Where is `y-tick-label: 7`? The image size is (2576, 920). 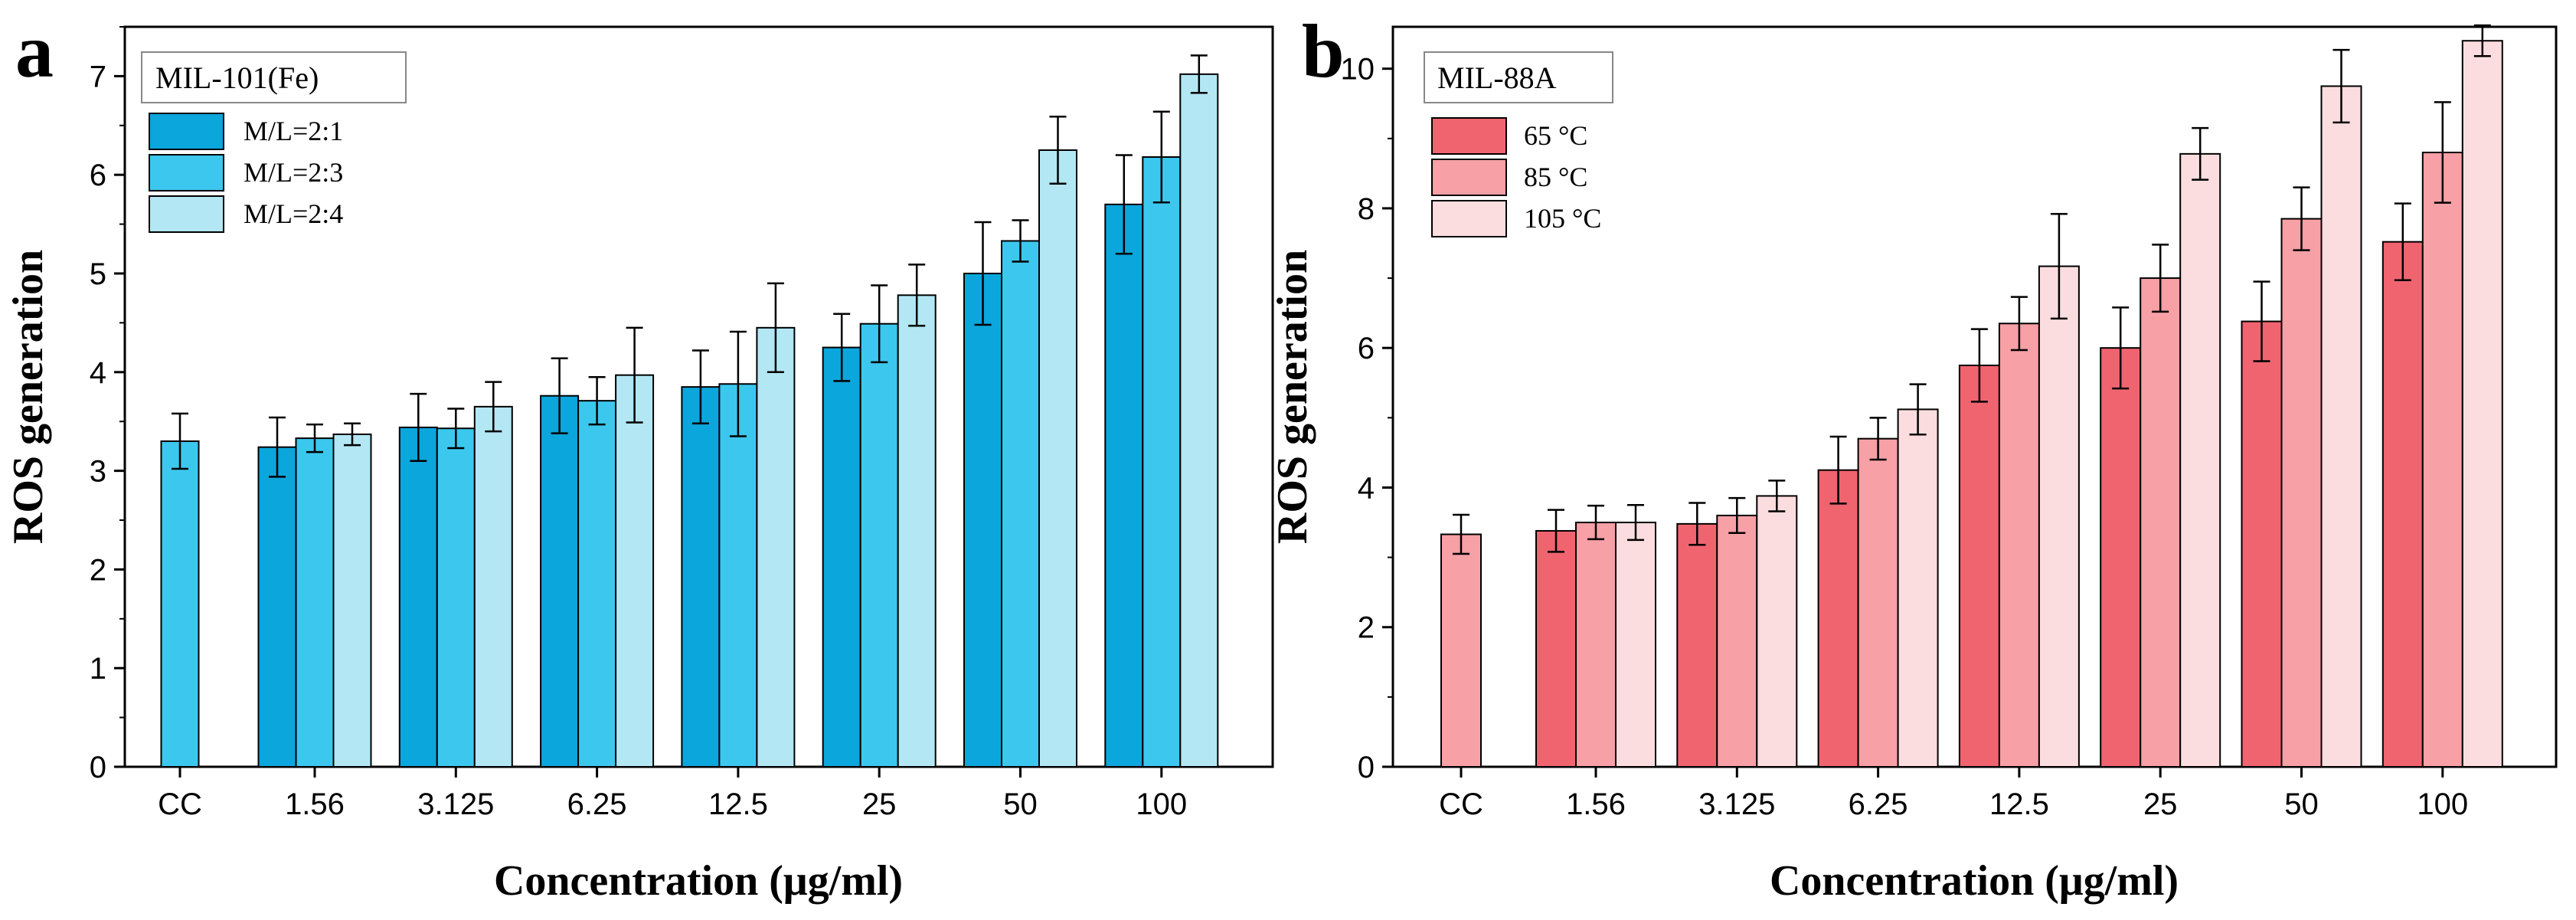 y-tick-label: 7 is located at coordinates (98, 76).